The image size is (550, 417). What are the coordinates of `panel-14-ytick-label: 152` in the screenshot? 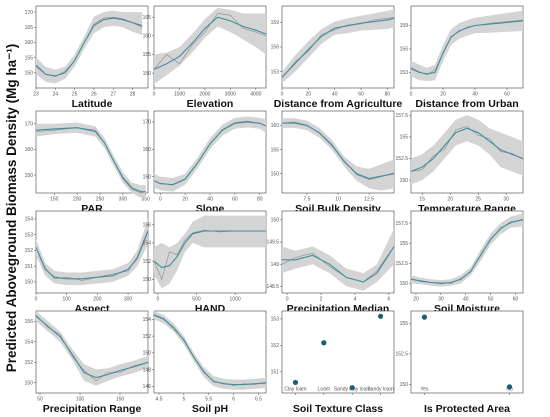 It's located at (275, 346).